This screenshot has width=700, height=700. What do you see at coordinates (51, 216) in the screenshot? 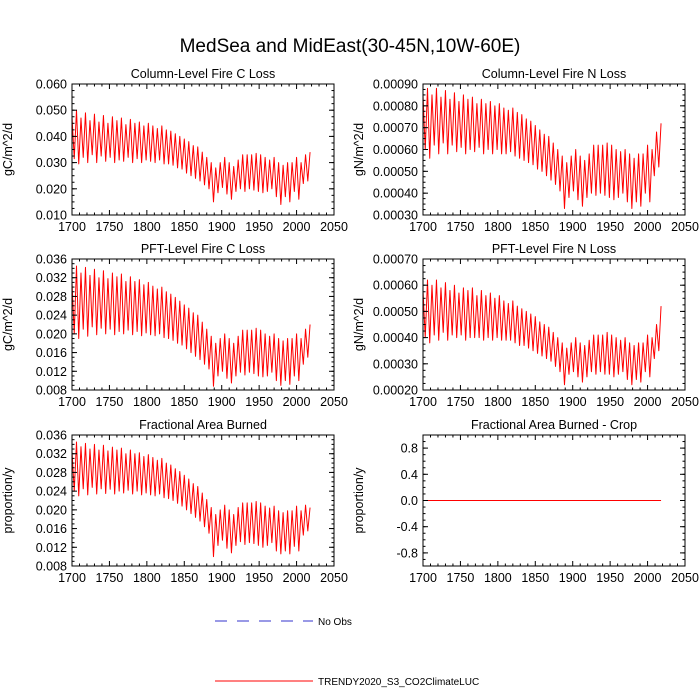
I see `y-tick-label: 0.010` at bounding box center [51, 216].